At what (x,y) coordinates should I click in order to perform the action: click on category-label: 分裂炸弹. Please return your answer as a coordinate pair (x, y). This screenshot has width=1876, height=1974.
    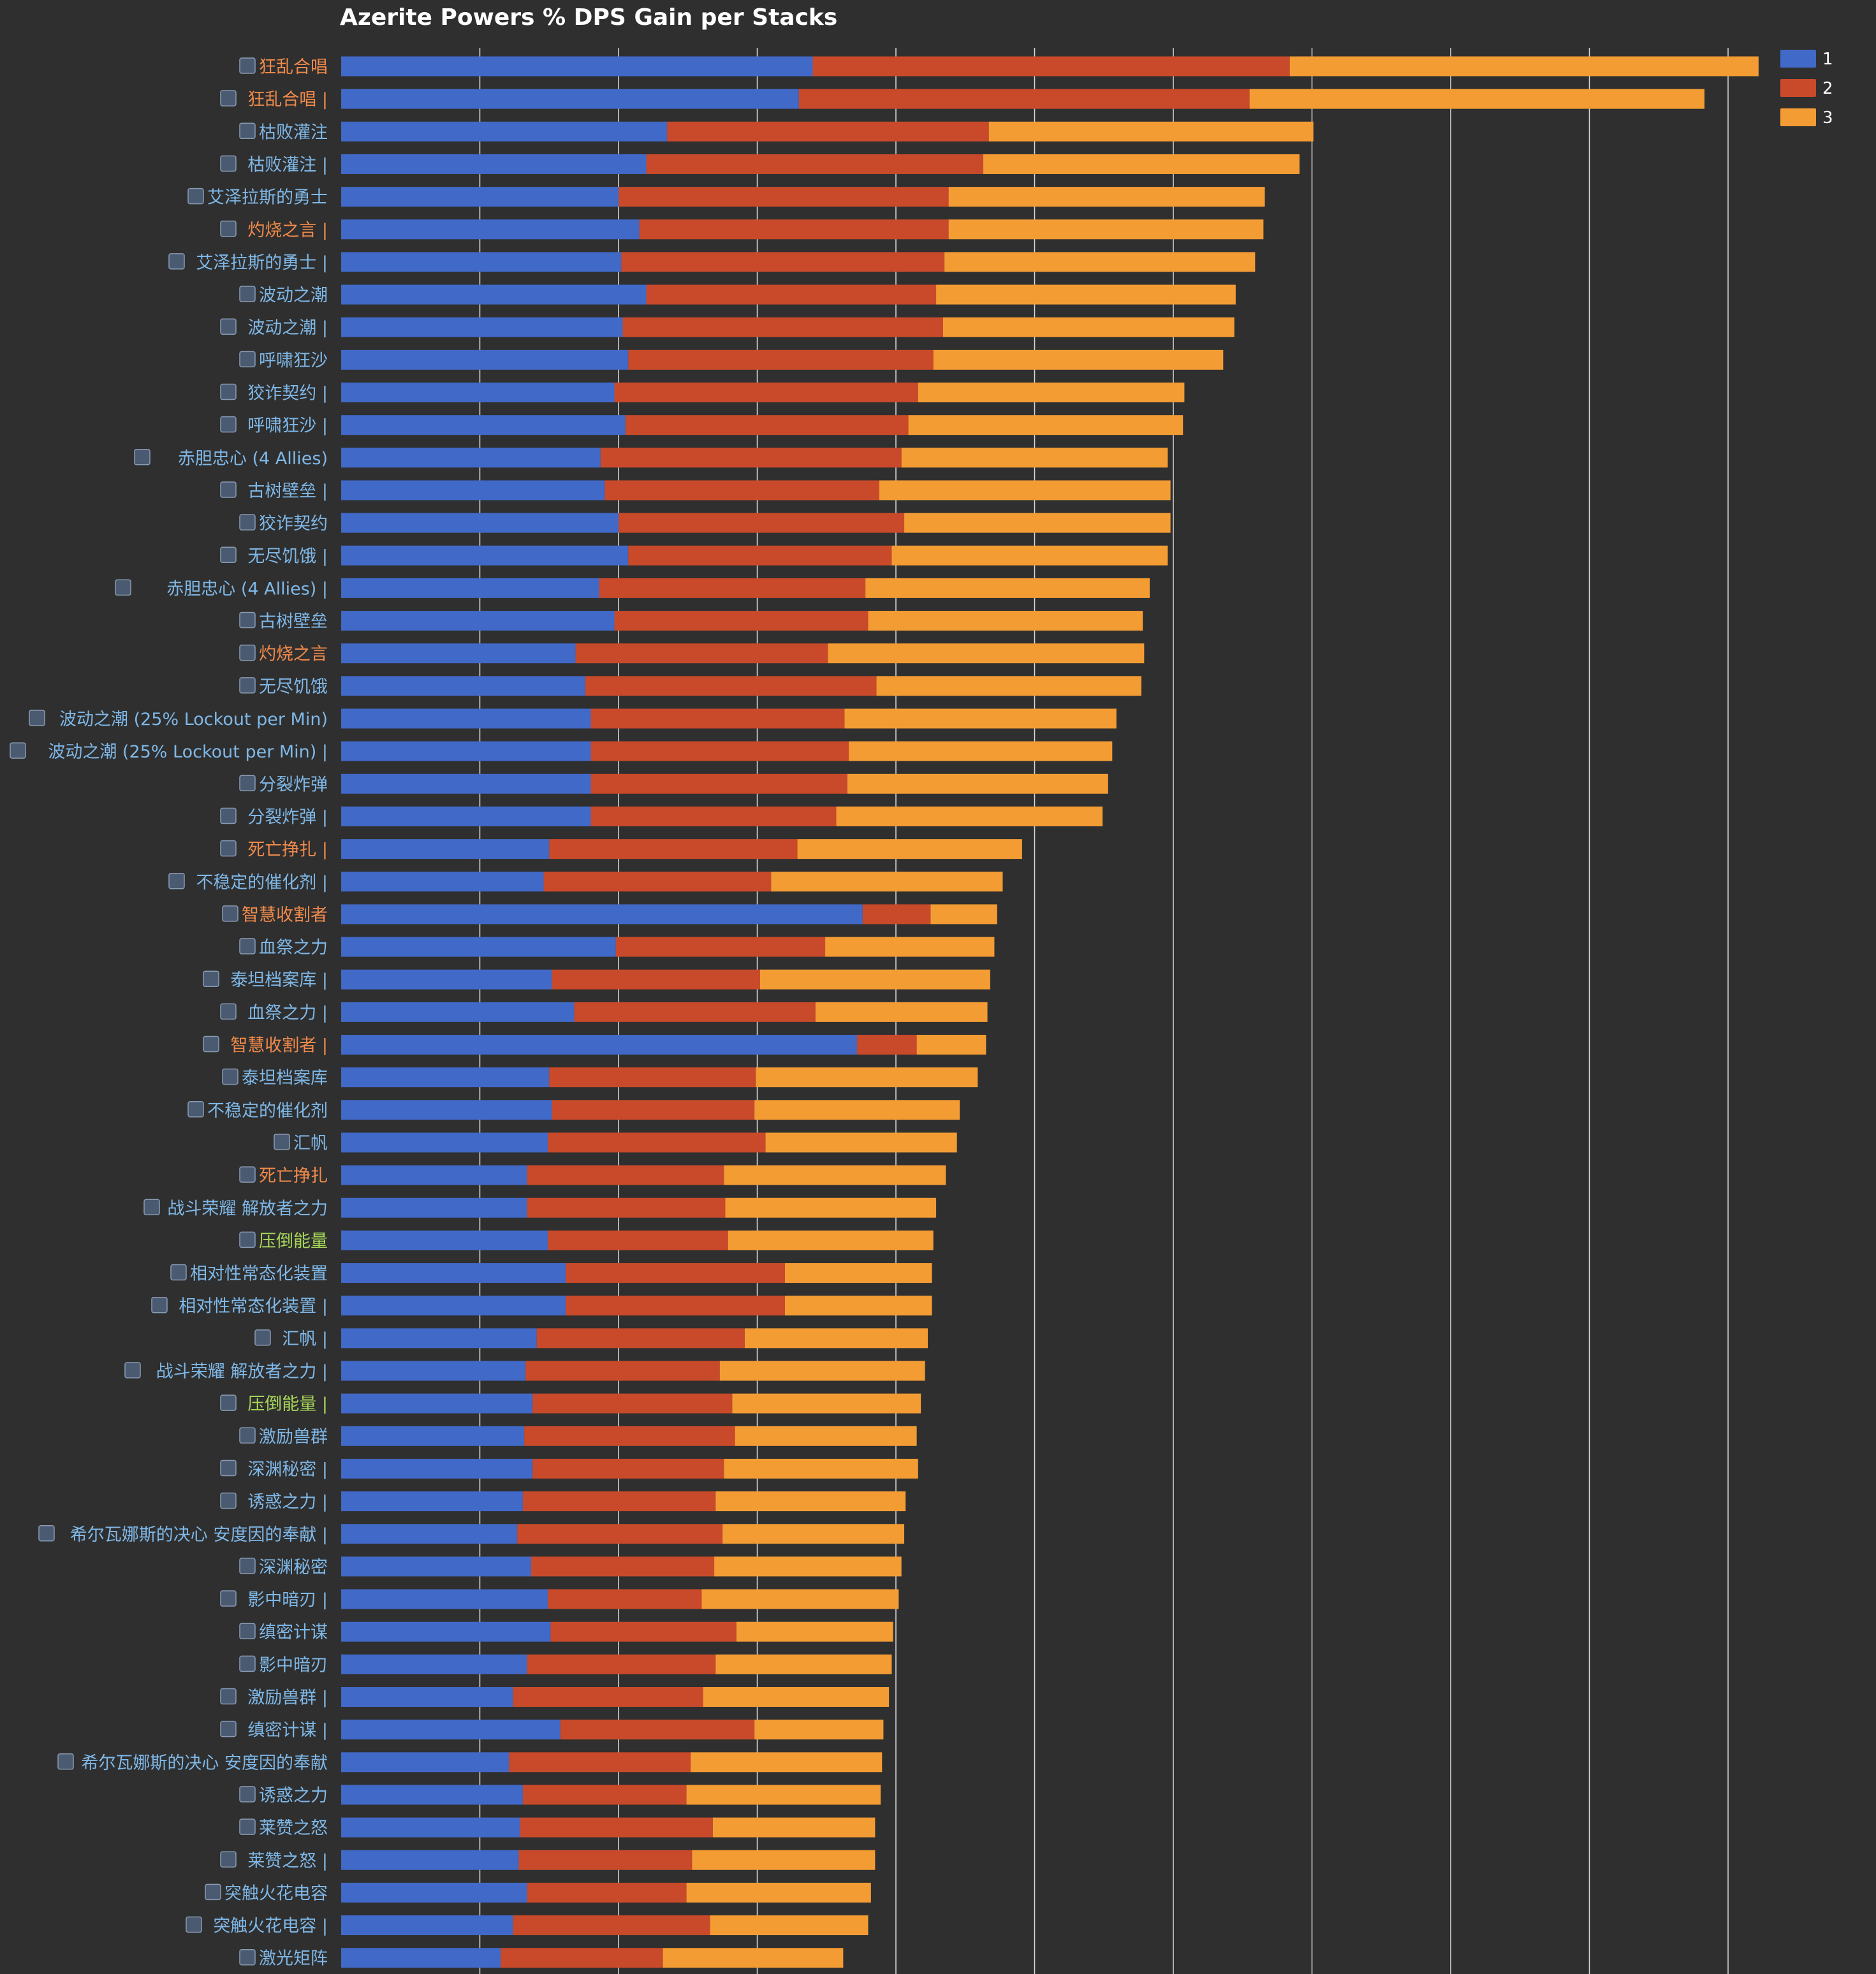
    Looking at the image, I should click on (293, 784).